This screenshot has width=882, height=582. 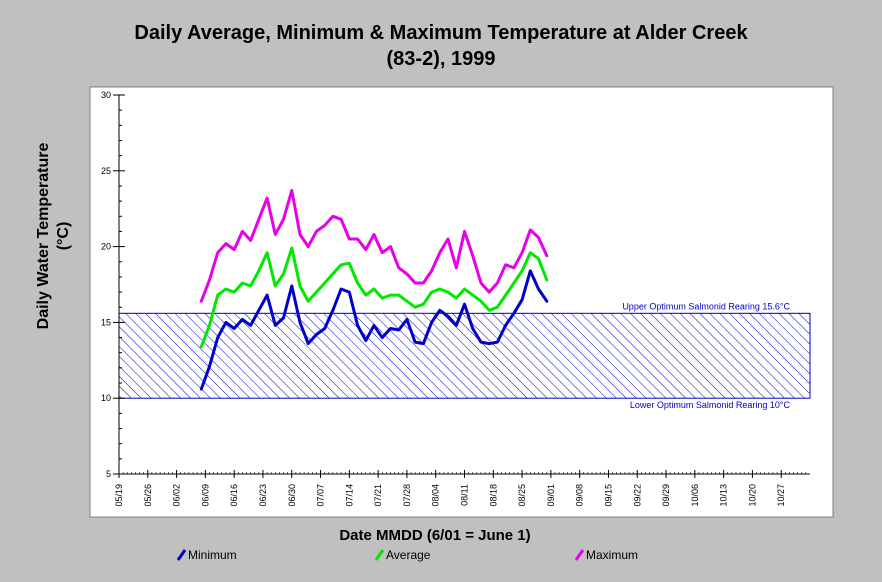 I want to click on x-tick-label: 08/04, so click(x=436, y=495).